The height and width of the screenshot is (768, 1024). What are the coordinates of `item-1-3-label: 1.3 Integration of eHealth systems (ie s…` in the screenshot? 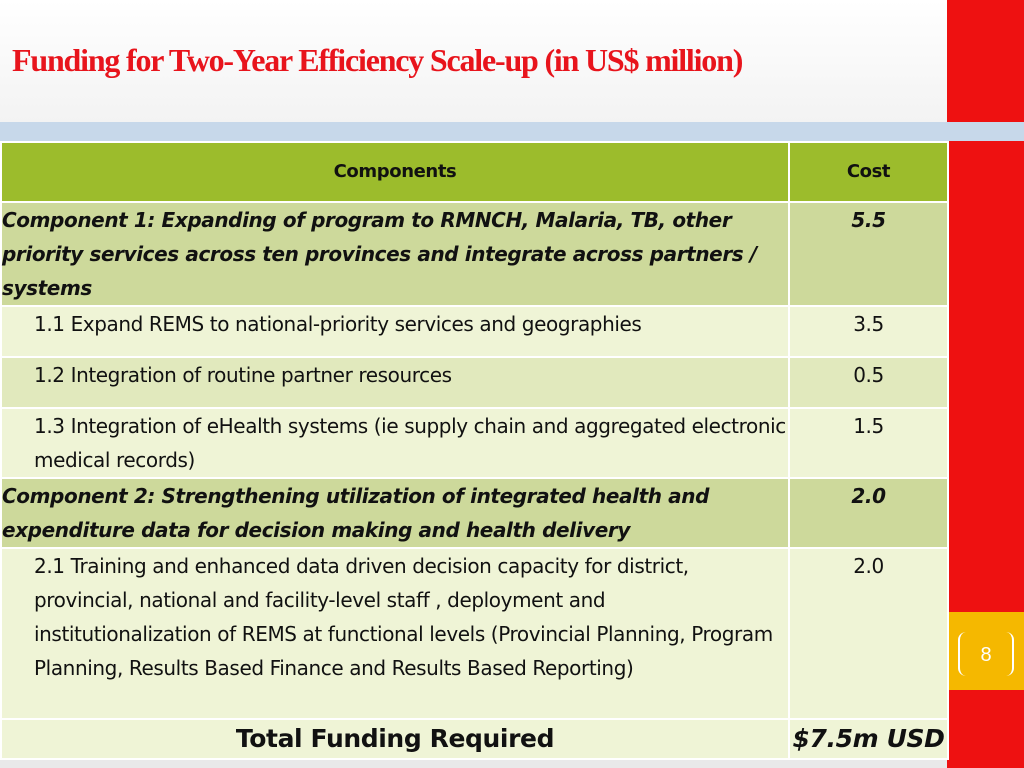 It's located at (395, 443).